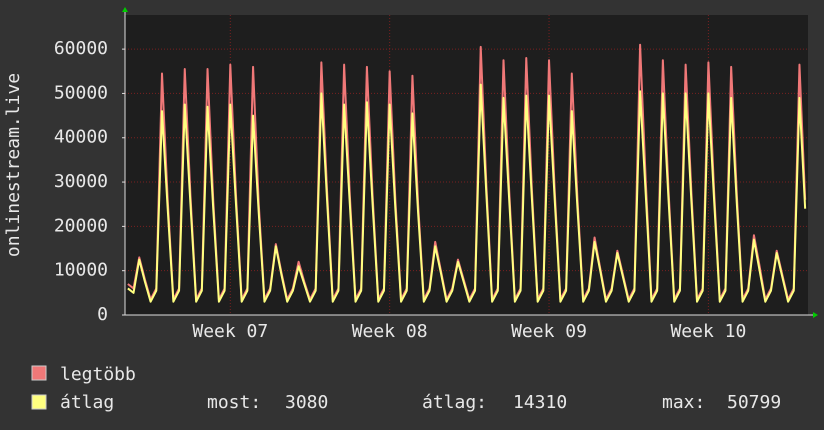  What do you see at coordinates (13, 165) in the screenshot?
I see `y-axis-title: onlinestream.live` at bounding box center [13, 165].